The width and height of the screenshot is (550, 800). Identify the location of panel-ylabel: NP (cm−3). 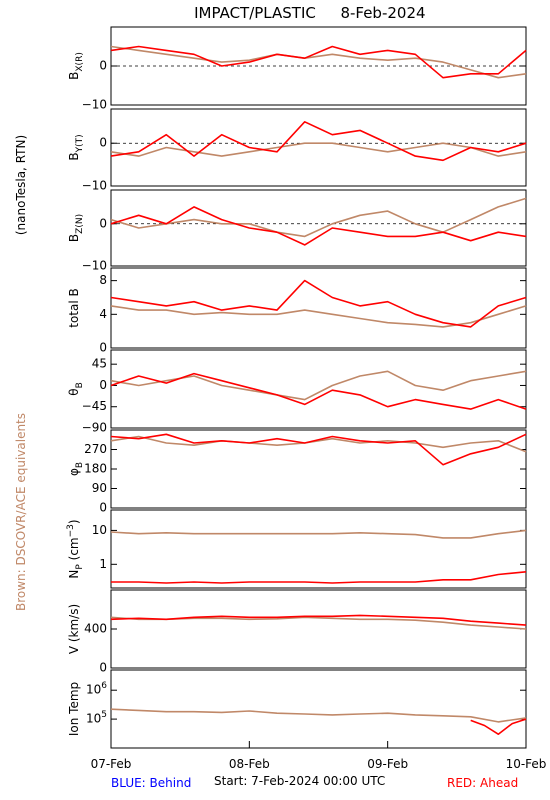
(75, 548).